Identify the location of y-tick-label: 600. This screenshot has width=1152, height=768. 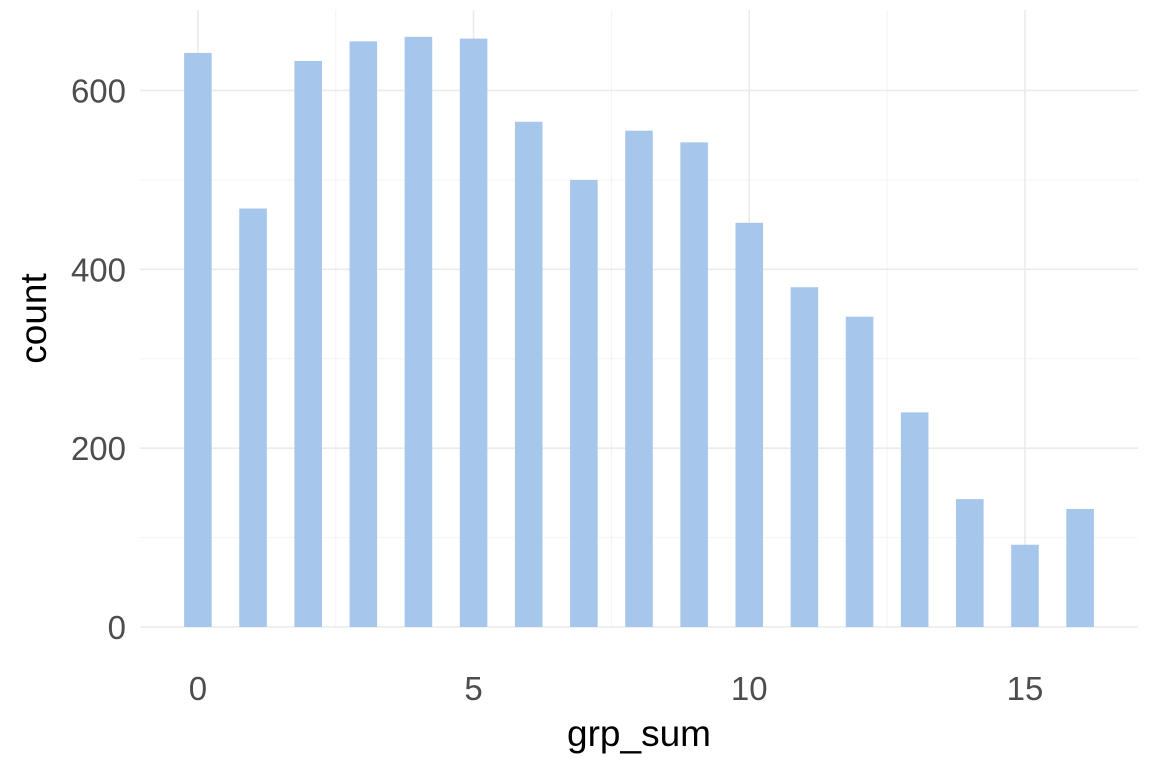
(98, 90).